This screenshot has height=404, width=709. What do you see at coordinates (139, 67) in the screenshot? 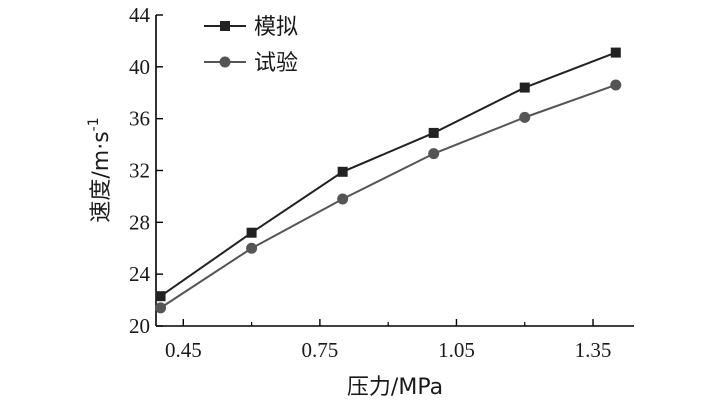
I see `y-tick-label: 40` at bounding box center [139, 67].